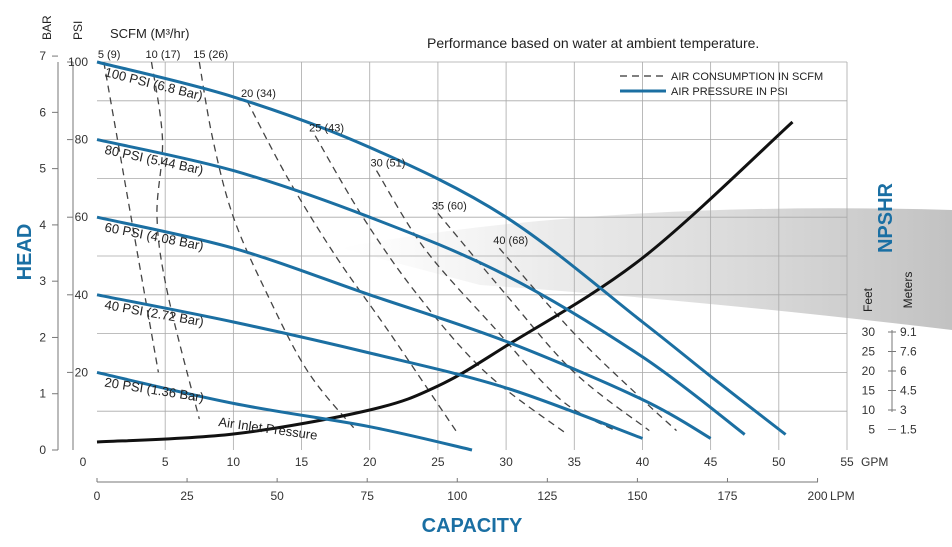 The image size is (952, 547). Describe the element at coordinates (818, 496) in the screenshot. I see `lpm-tick-label: 200` at that location.